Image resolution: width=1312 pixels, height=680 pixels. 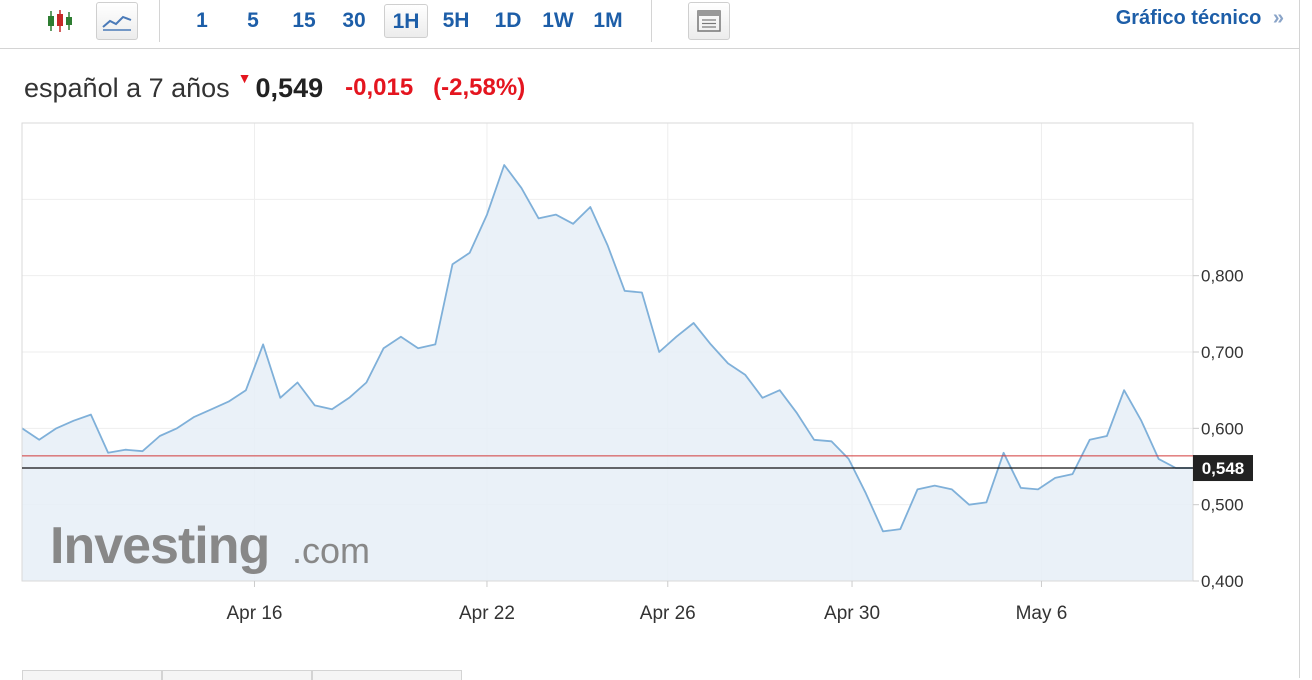 I want to click on timeframe-1: 1, so click(x=202, y=20).